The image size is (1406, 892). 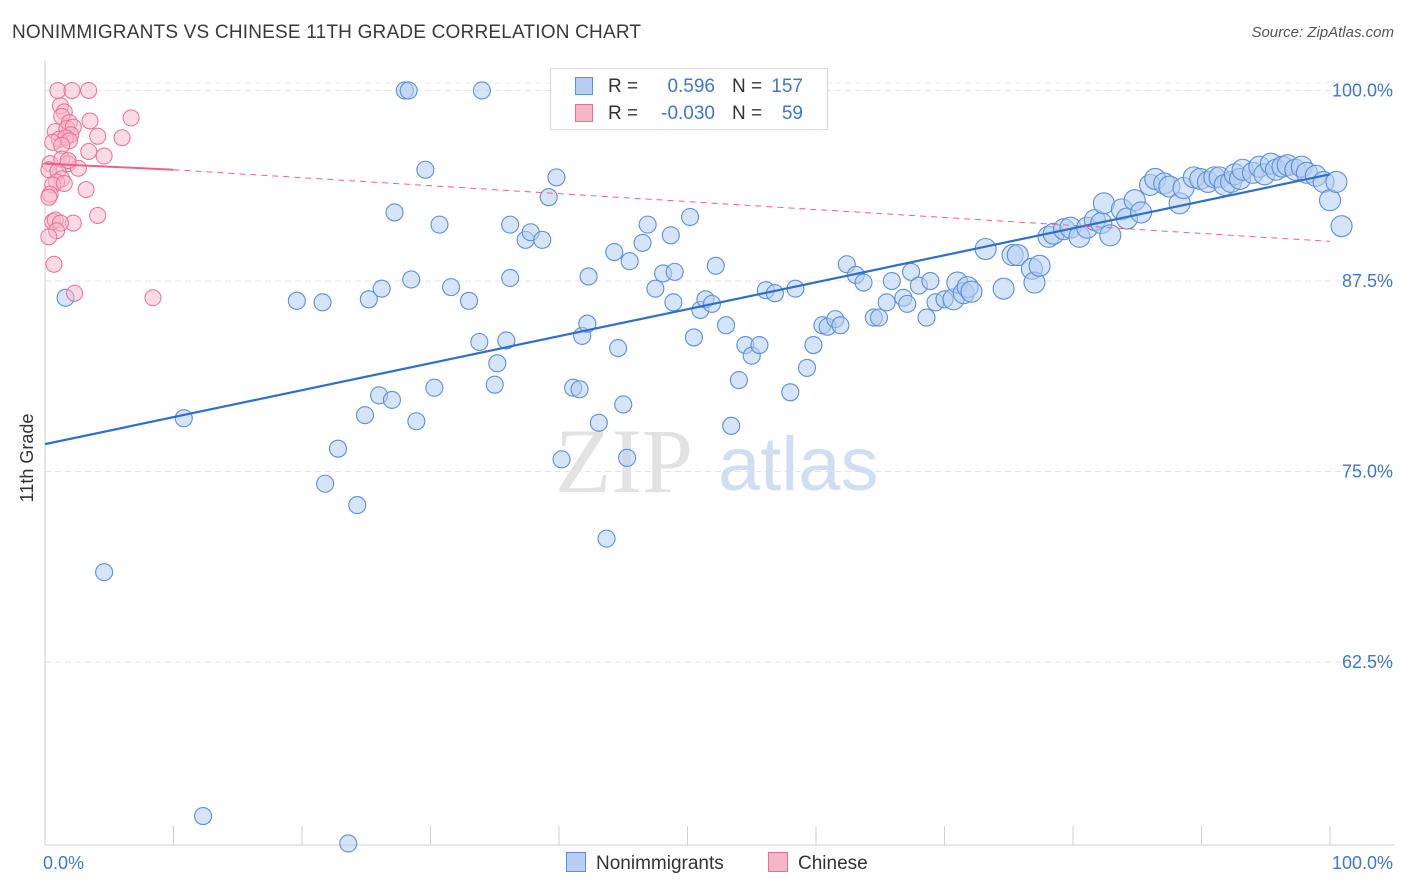 I want to click on x-tick-label: 100.0%, so click(x=1362, y=863).